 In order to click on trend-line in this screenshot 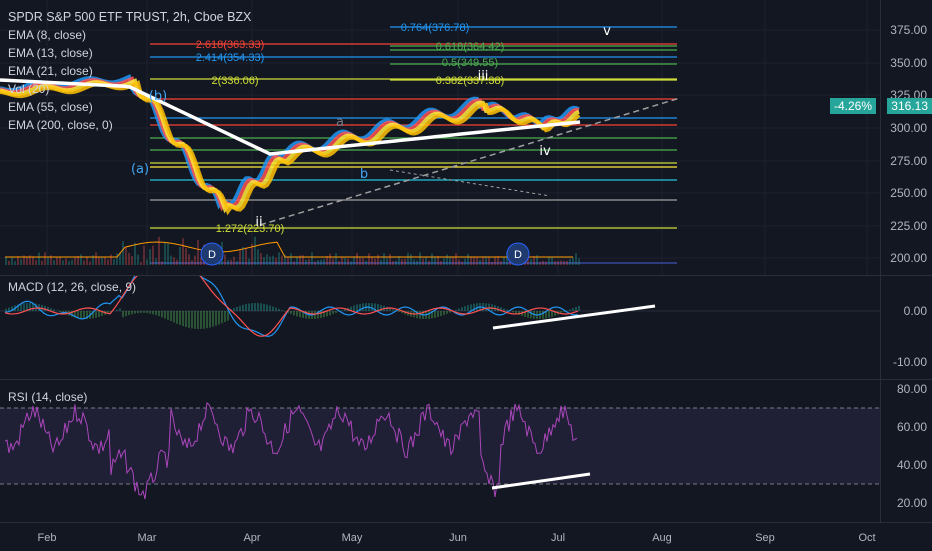, I will do `click(470, 183)`.